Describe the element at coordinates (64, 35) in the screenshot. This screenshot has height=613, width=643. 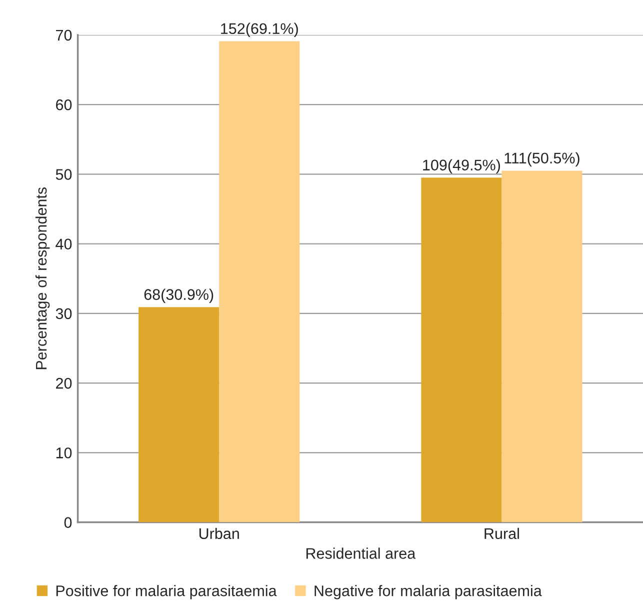
I see `y-tick-label: 70` at that location.